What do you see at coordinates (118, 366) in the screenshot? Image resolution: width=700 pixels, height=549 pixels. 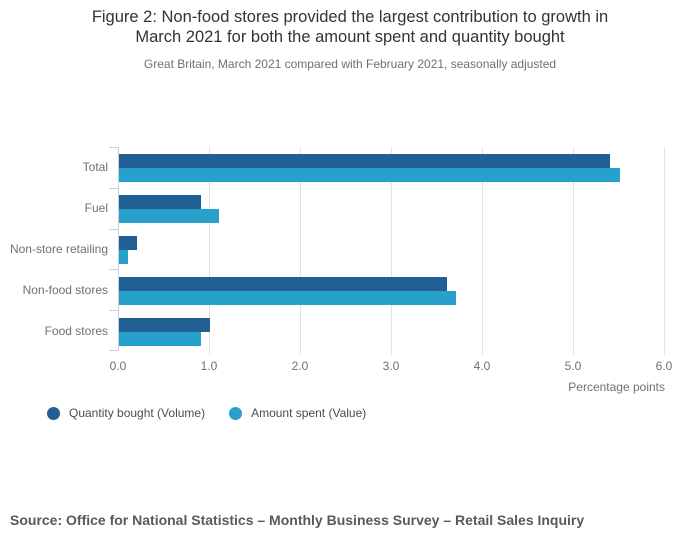 I see `x-axis-tick-label: 0.0` at bounding box center [118, 366].